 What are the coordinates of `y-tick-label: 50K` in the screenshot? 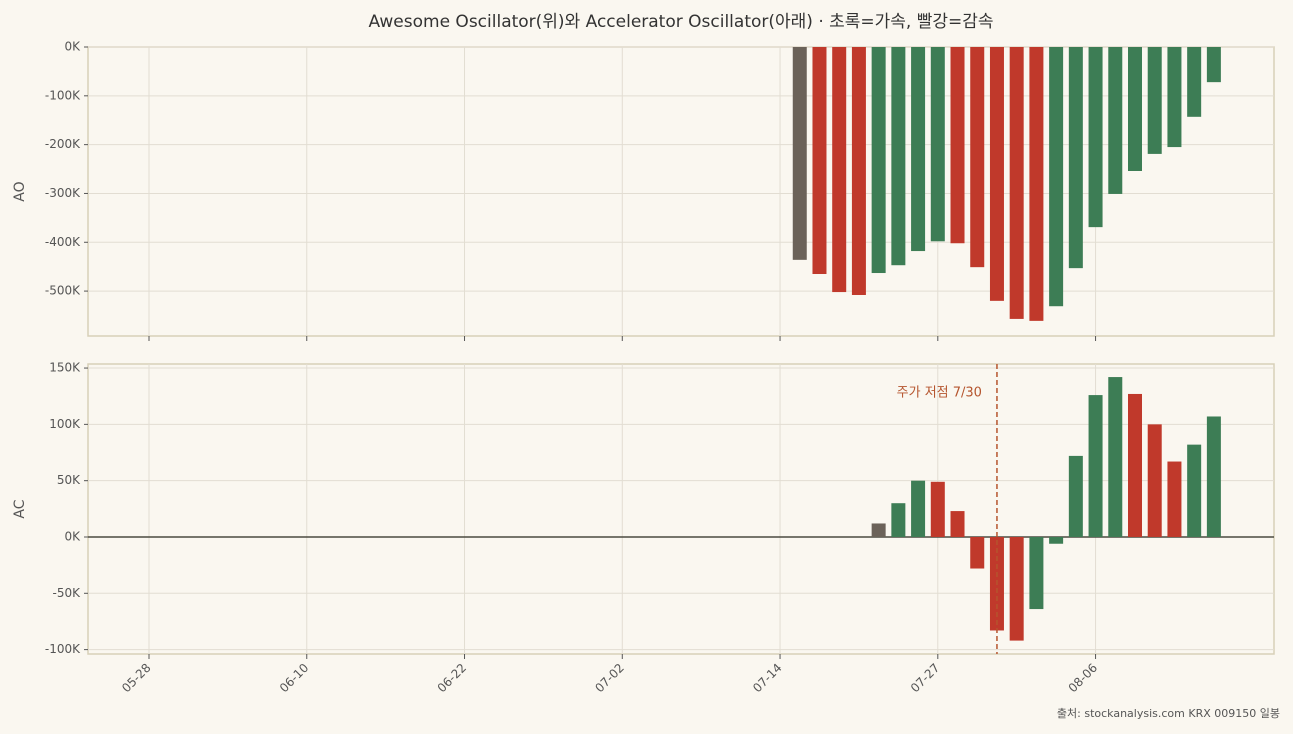 It's located at (69, 480).